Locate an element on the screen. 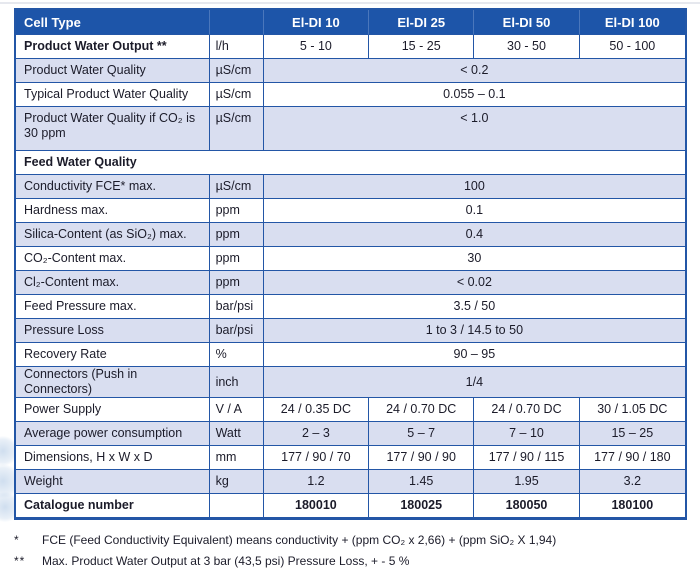 Image resolution: width=700 pixels, height=584 pixels. header-cell-type: Cell Type is located at coordinates (113, 22).